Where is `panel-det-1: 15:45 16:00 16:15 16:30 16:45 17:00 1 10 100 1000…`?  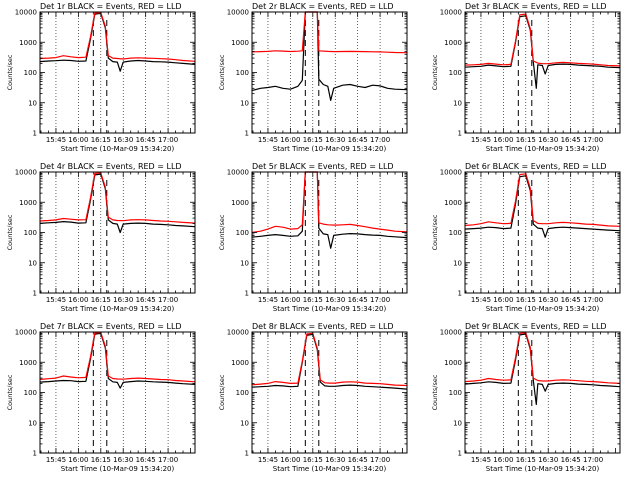
panel-det-1: 15:45 16:00 16:15 16:30 16:45 17:00 1 10 100 1000… is located at coordinates (101, 77).